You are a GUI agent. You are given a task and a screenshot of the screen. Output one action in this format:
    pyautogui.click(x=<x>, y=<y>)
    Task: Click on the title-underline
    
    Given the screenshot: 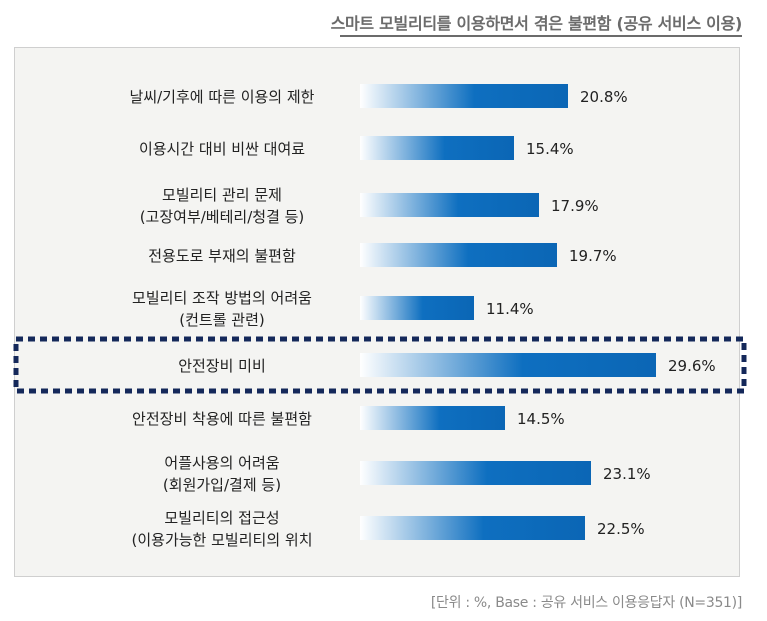 What is the action you would take?
    pyautogui.click(x=541, y=36)
    